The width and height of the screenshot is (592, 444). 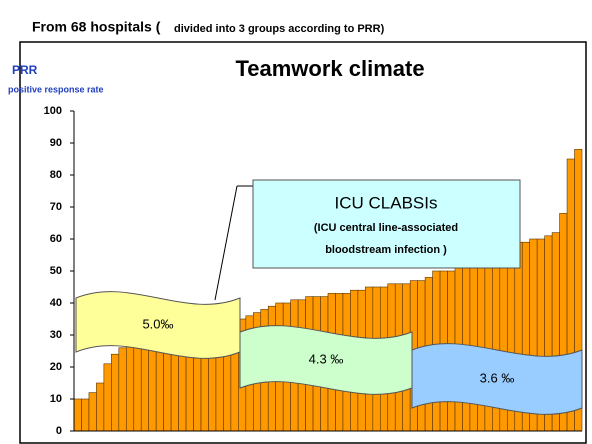 I want to click on header: From 68 hospitals (, so click(x=96, y=27).